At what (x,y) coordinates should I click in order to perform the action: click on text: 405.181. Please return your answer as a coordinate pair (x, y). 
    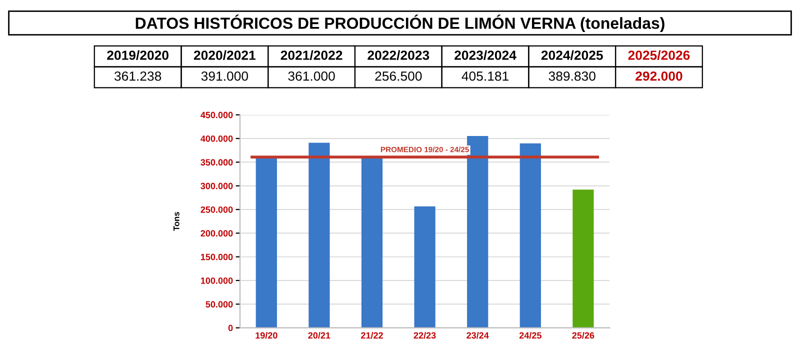
    Looking at the image, I should click on (485, 76).